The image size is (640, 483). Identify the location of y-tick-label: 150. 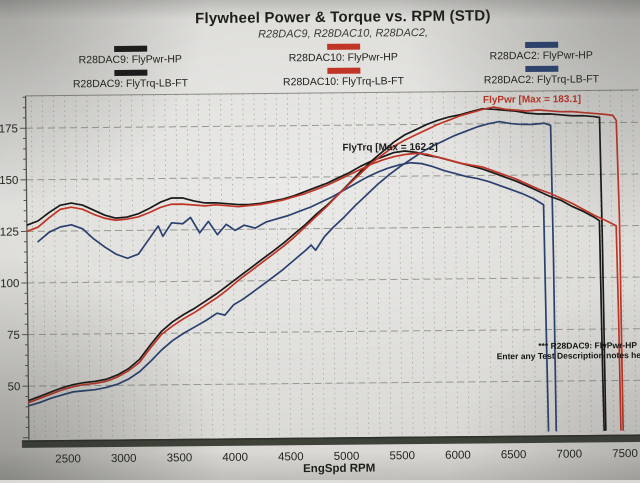
(9, 181).